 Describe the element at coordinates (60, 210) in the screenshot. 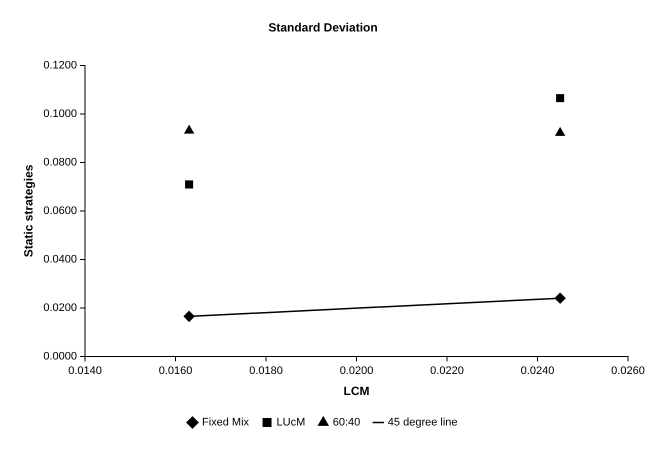

I see `y-tick-label: 0.0600` at that location.